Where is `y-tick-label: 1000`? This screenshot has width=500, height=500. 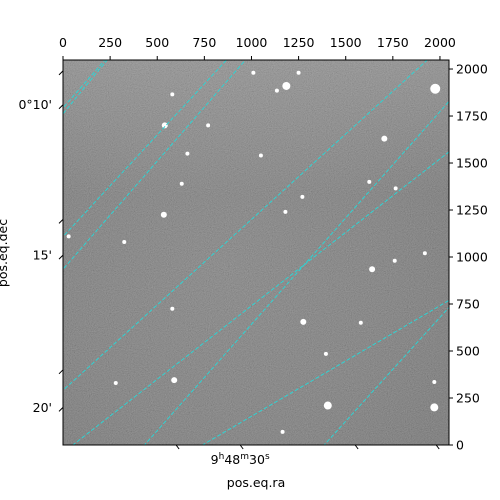 y-tick-label: 1000 is located at coordinates (472, 257).